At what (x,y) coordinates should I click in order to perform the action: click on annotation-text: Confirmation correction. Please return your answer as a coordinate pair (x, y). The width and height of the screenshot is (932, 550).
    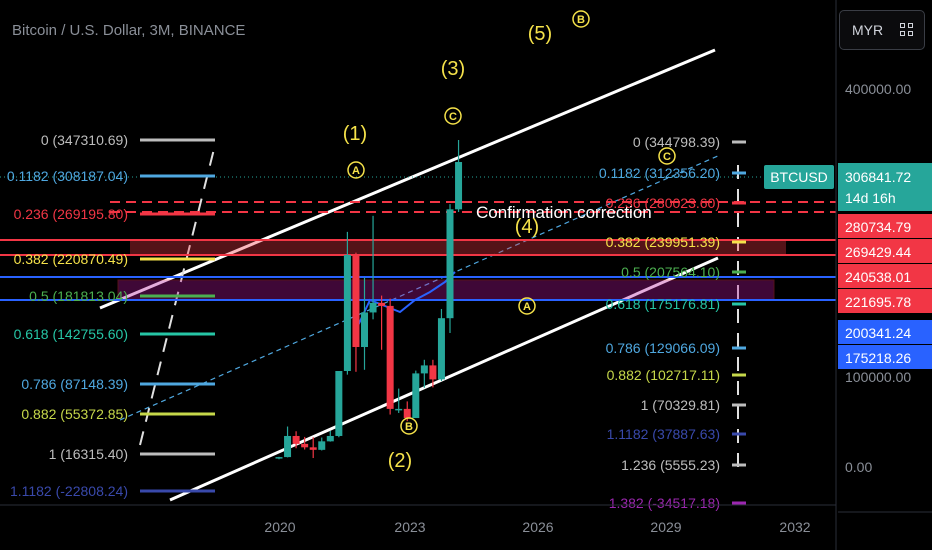
    Looking at the image, I should click on (564, 212).